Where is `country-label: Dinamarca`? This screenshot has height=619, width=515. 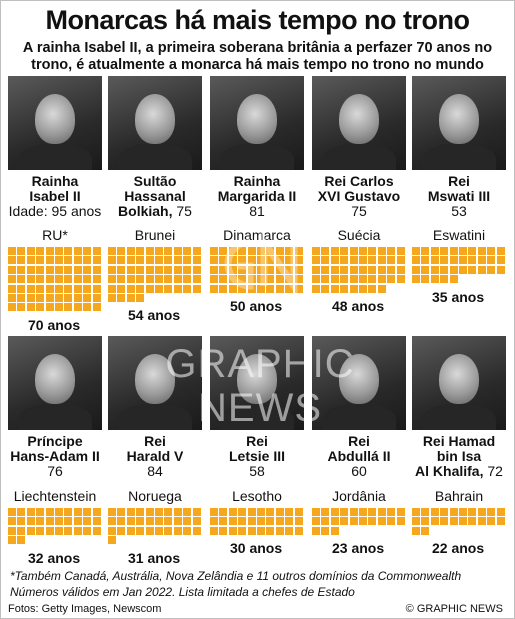
country-label: Dinamarca is located at coordinates (257, 235).